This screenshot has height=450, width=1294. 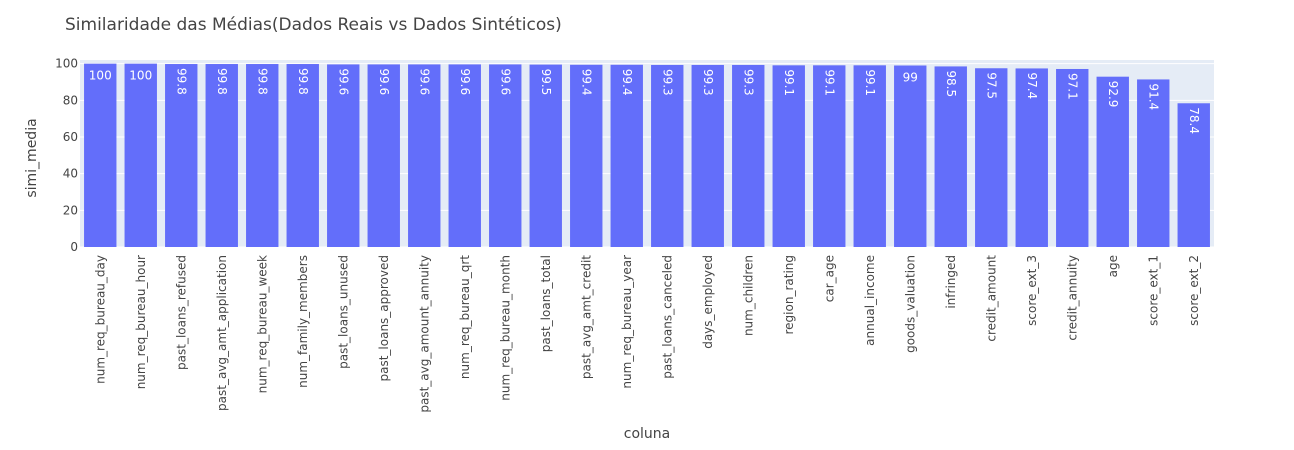 I want to click on x-tick-label: num_req_bureau_year, so click(x=627, y=322).